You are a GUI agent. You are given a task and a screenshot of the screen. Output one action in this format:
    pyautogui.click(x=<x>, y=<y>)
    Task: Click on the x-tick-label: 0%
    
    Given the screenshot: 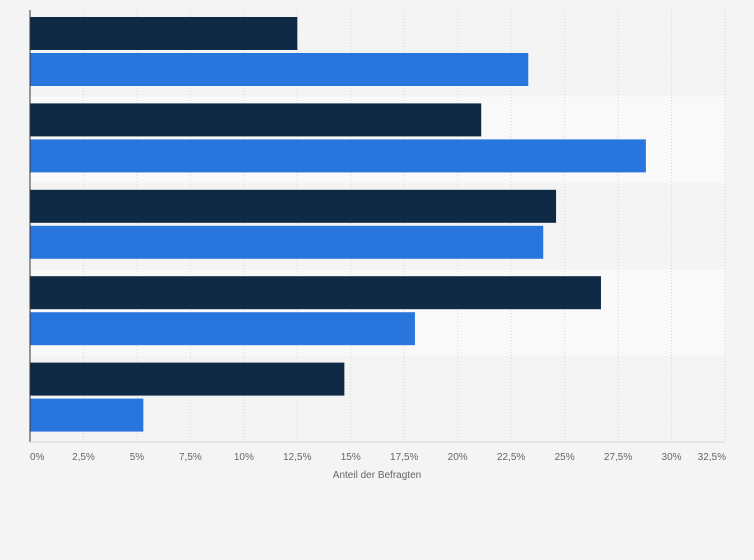 What is the action you would take?
    pyautogui.click(x=37, y=457)
    